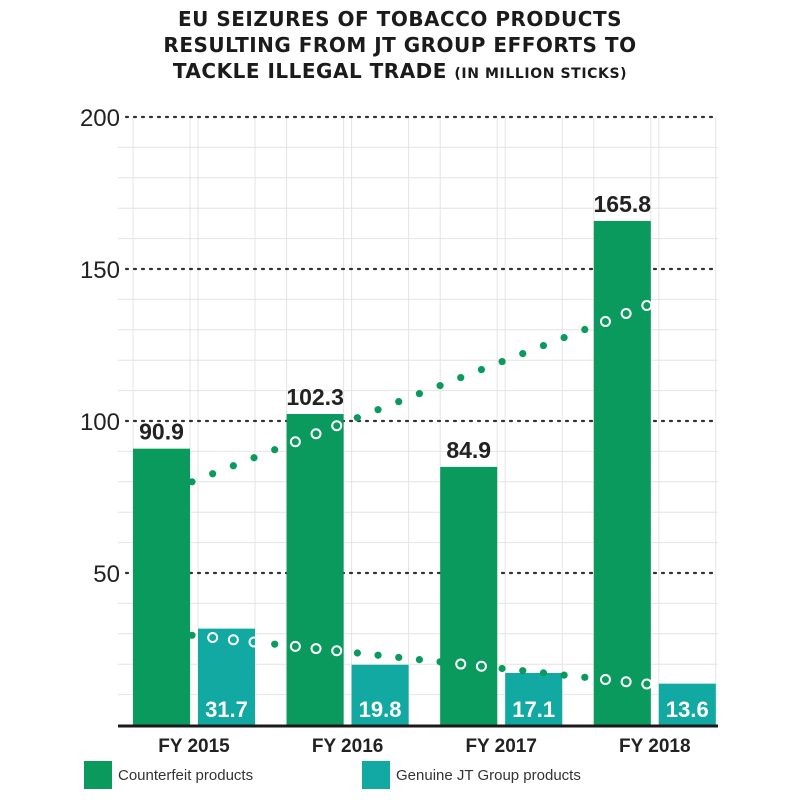 The width and height of the screenshot is (800, 800). I want to click on x-tick-label: FY 2018, so click(654, 746).